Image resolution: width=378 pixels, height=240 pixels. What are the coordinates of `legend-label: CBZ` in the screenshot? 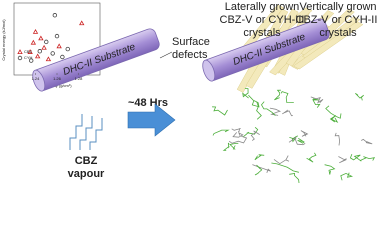 It's located at (28, 51).